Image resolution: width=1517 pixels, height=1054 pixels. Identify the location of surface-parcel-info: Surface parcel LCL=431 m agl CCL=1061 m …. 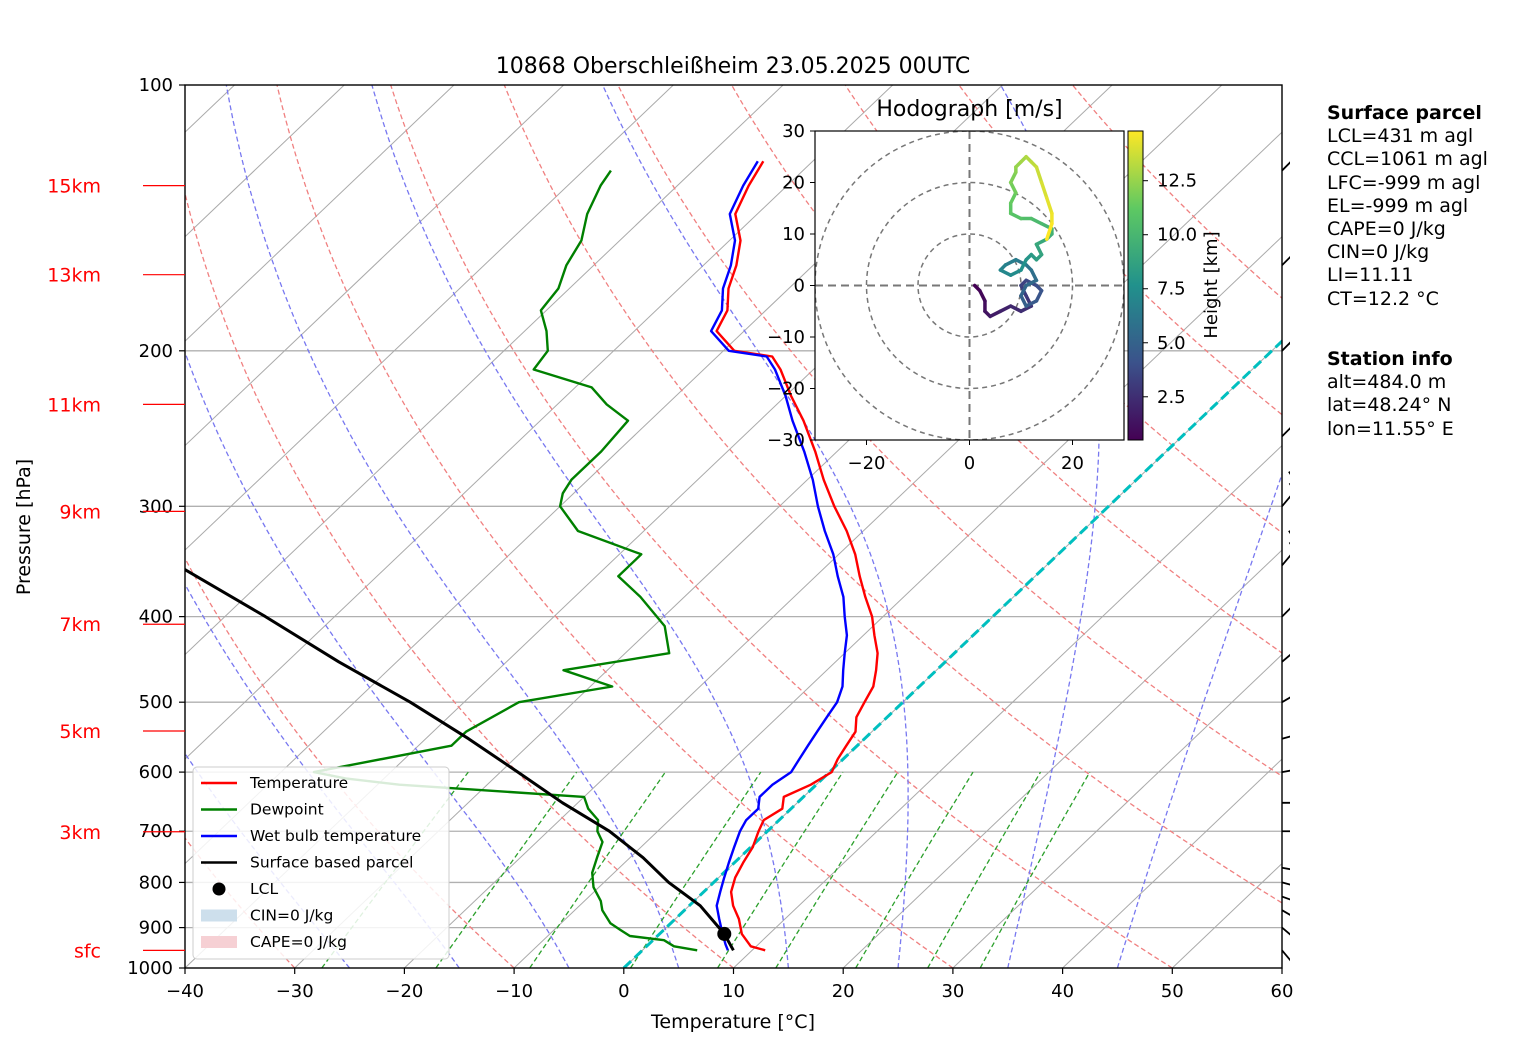
(1407, 206).